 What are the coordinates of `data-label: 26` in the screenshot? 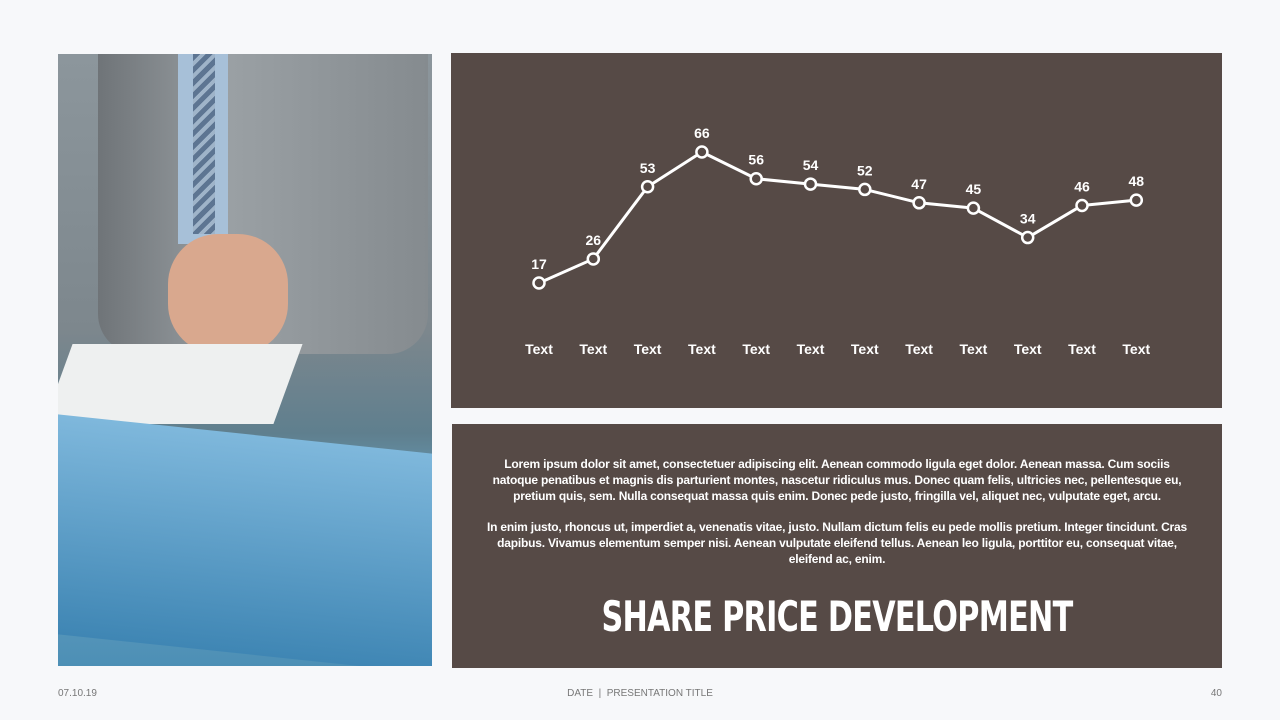 It's located at (594, 240).